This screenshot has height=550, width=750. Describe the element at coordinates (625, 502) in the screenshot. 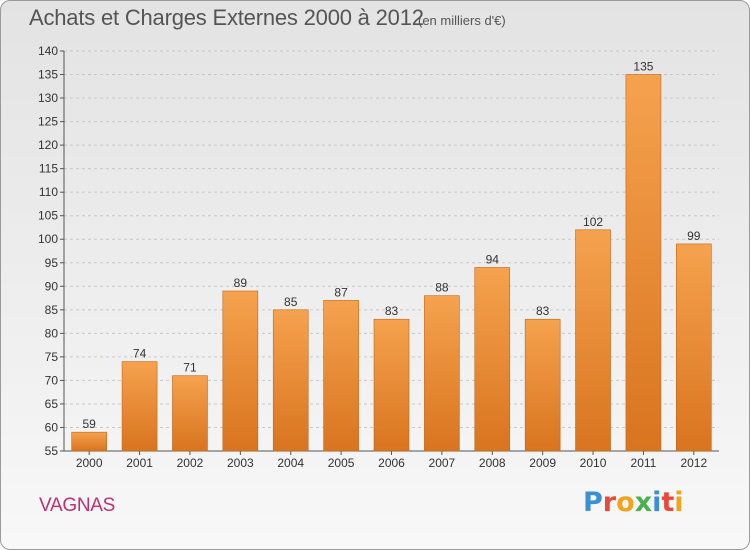

I see `logo-letter: o` at that location.